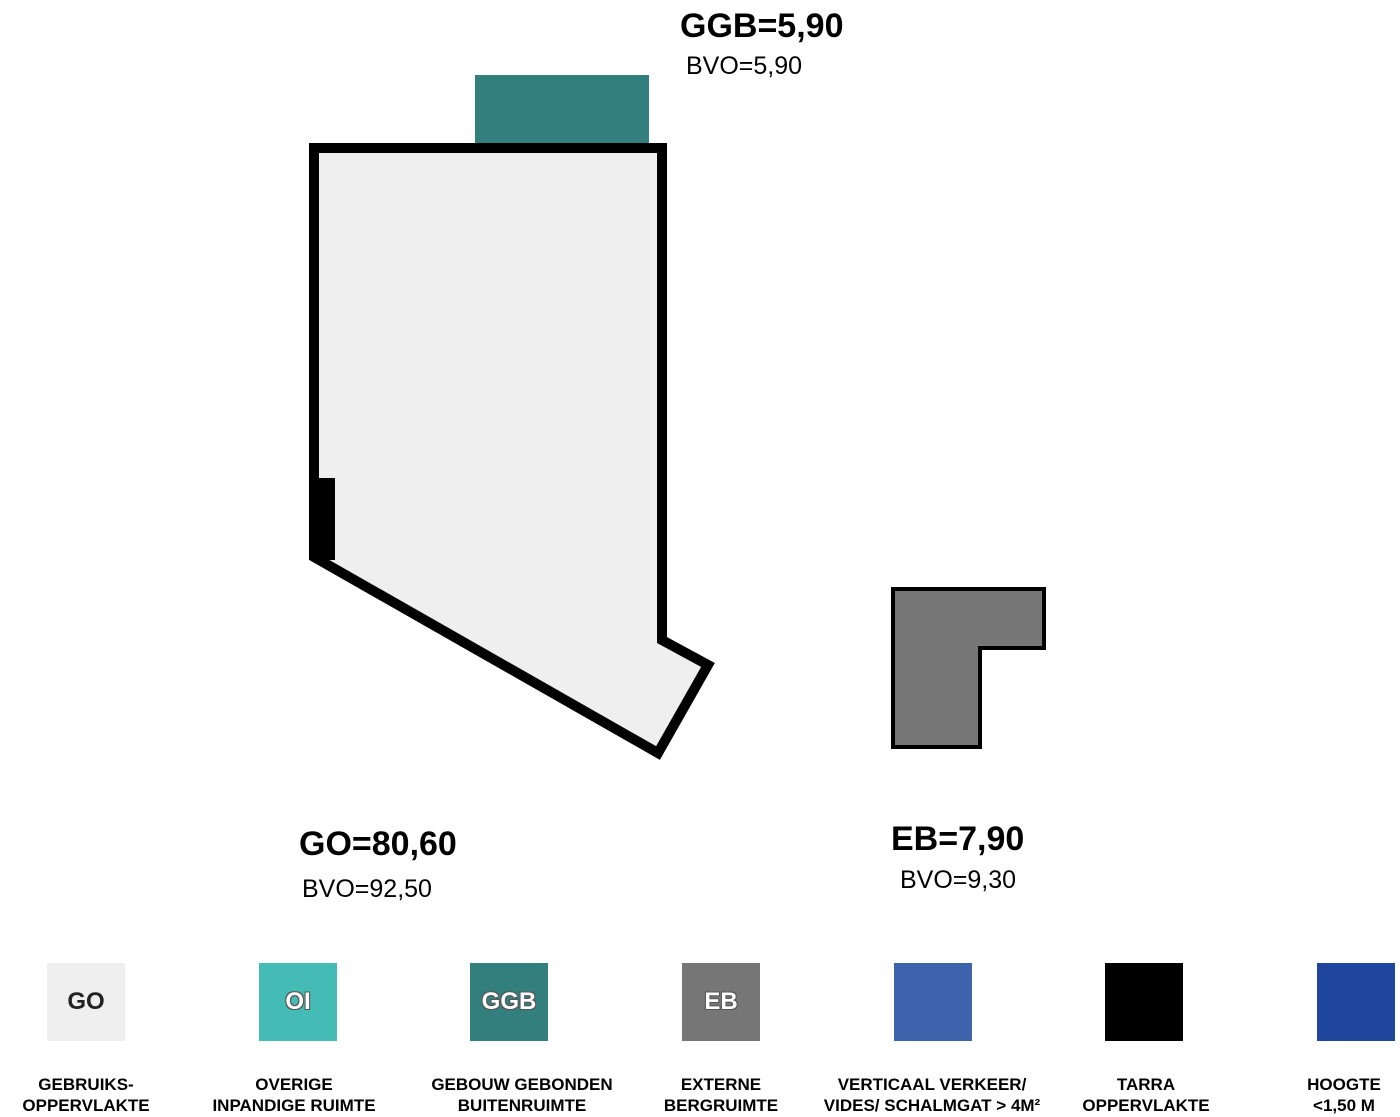 The height and width of the screenshot is (1117, 1400). What do you see at coordinates (744, 66) in the screenshot?
I see `ggb-area-bvo: BVO=5,90` at bounding box center [744, 66].